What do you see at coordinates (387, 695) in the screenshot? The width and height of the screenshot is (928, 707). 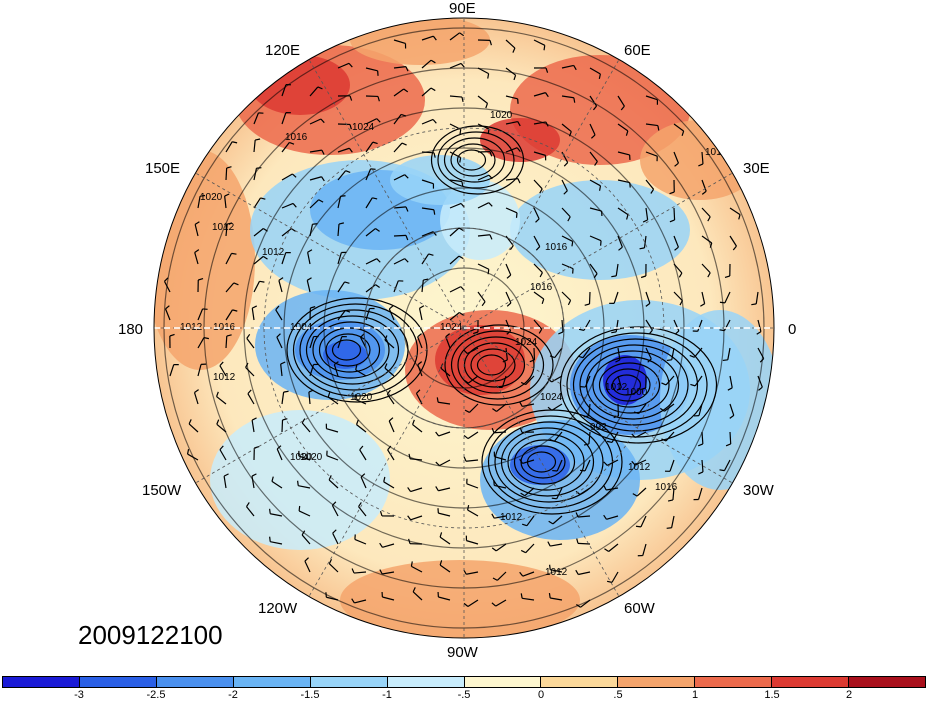 I see `colorbar-tick-label: -1` at bounding box center [387, 695].